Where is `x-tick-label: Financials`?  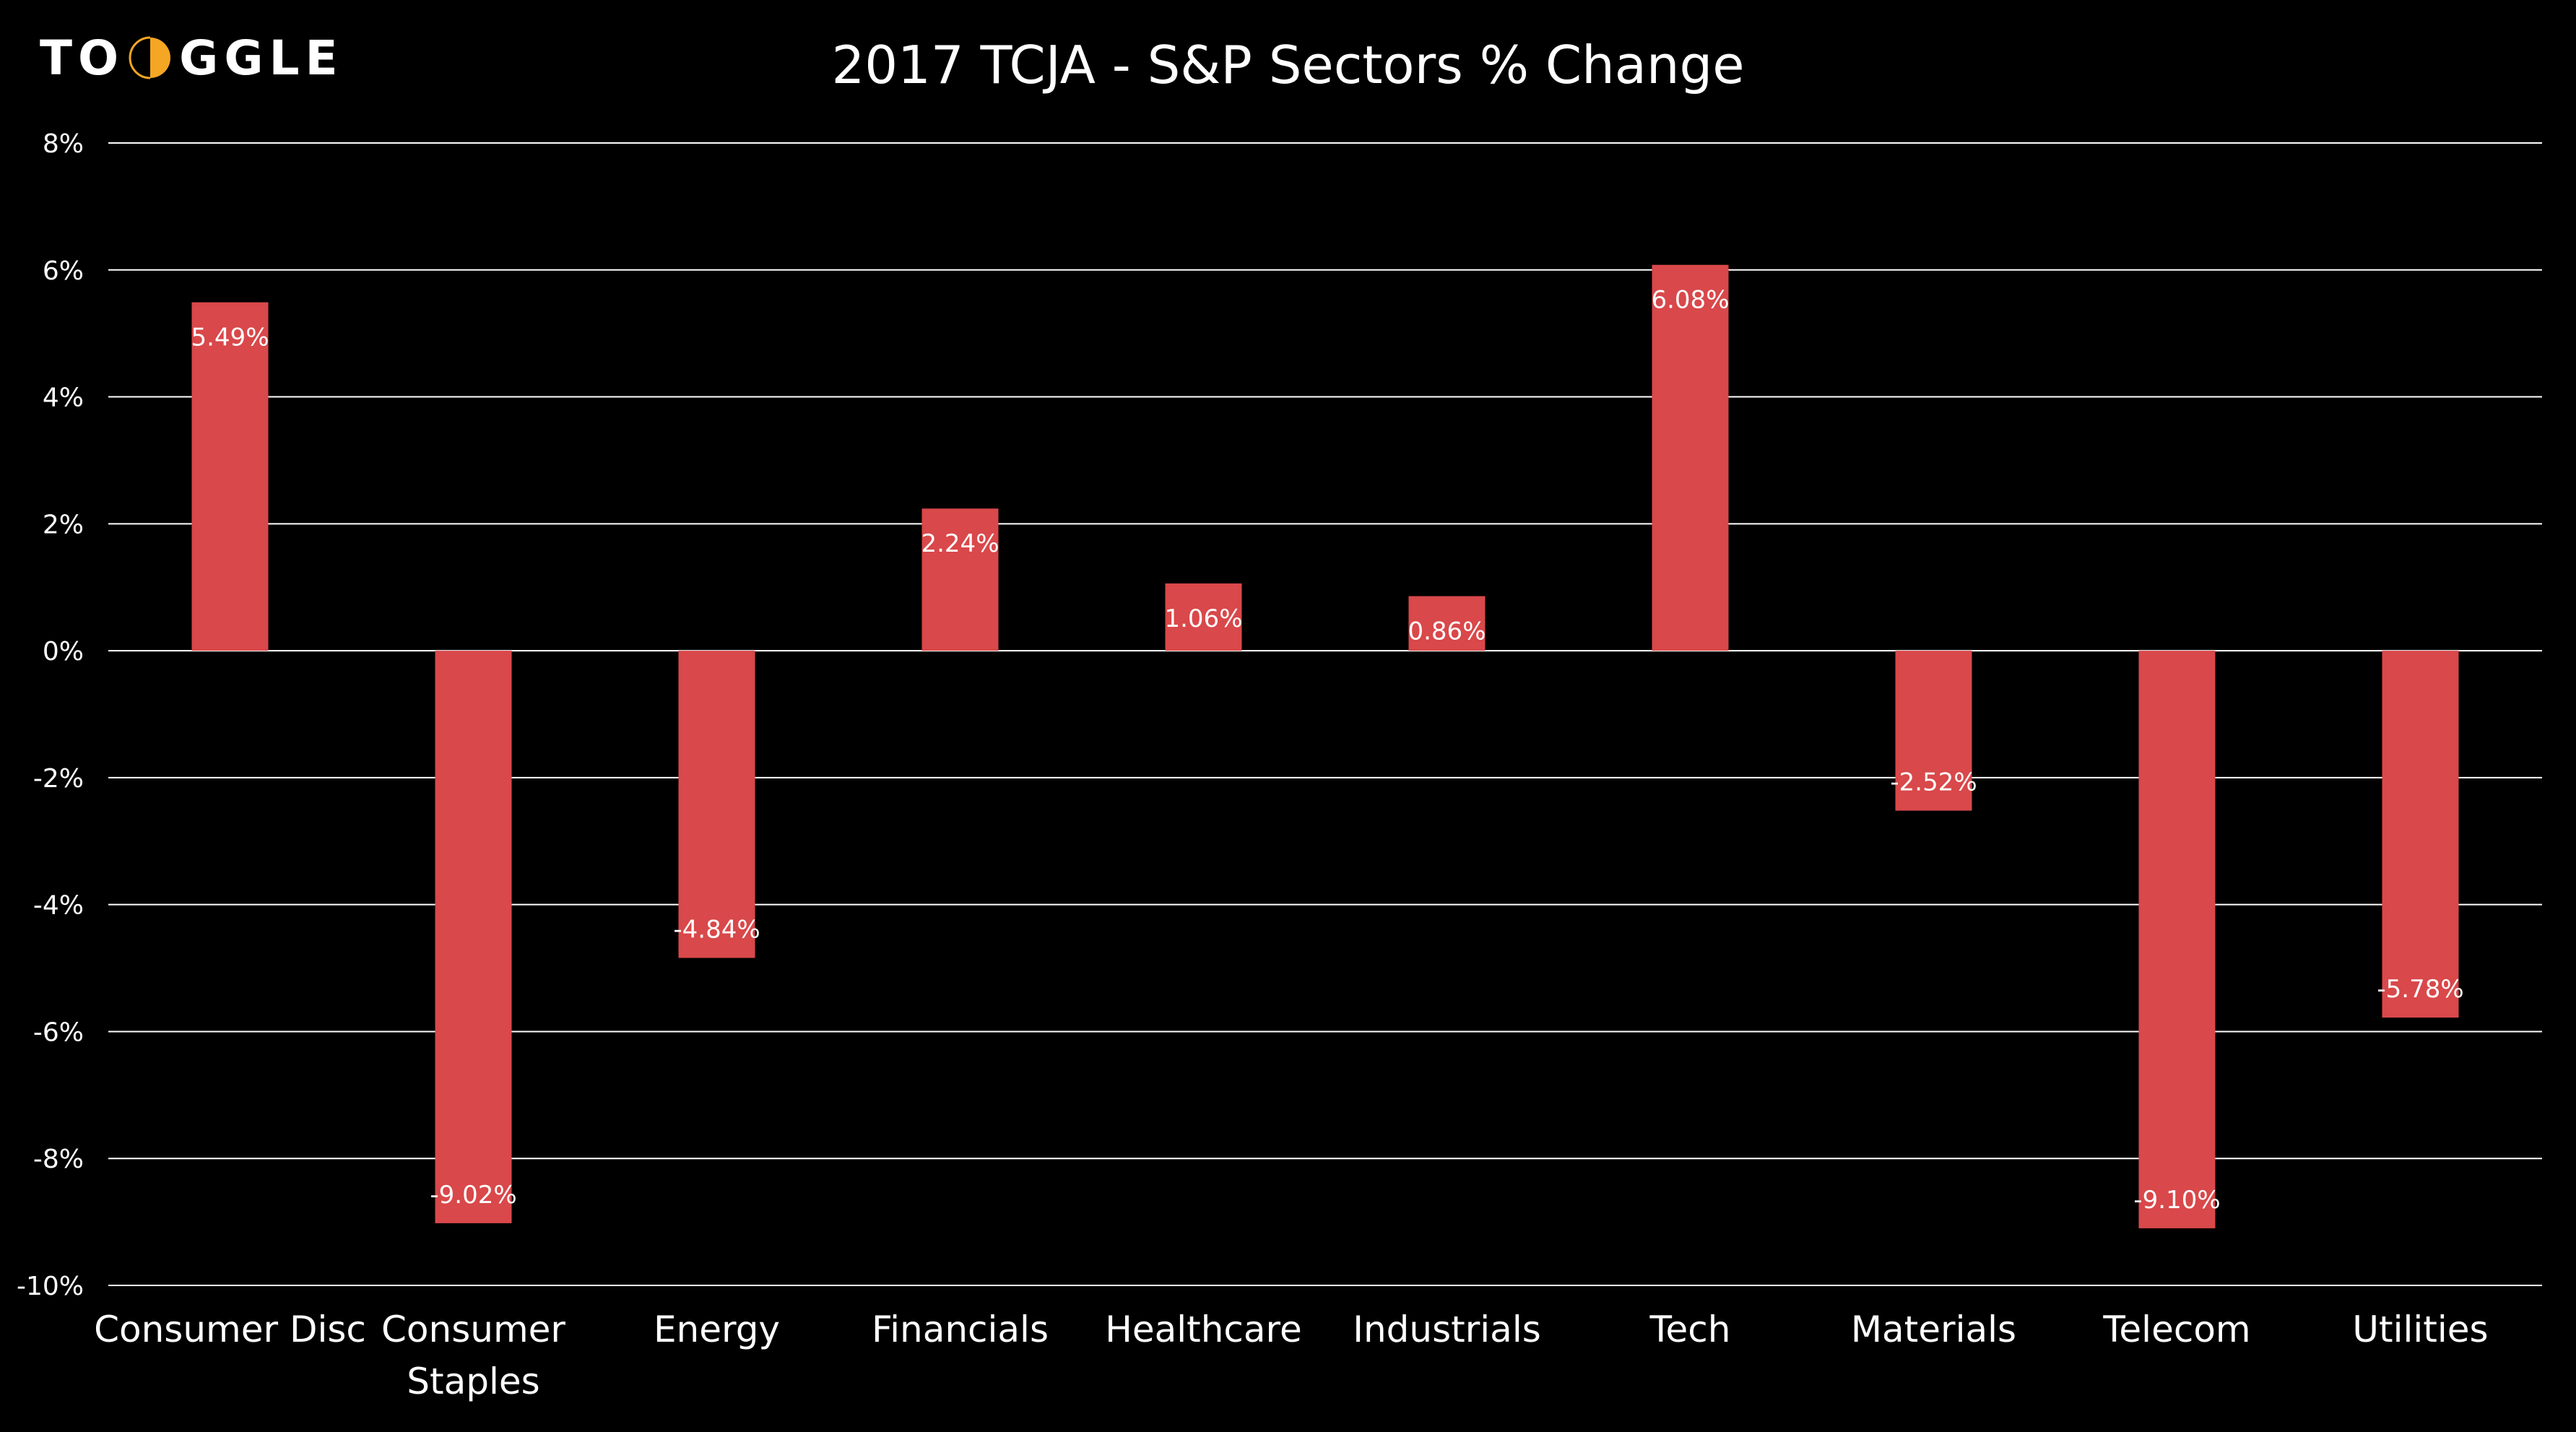
x-tick-label: Financials is located at coordinates (960, 1329).